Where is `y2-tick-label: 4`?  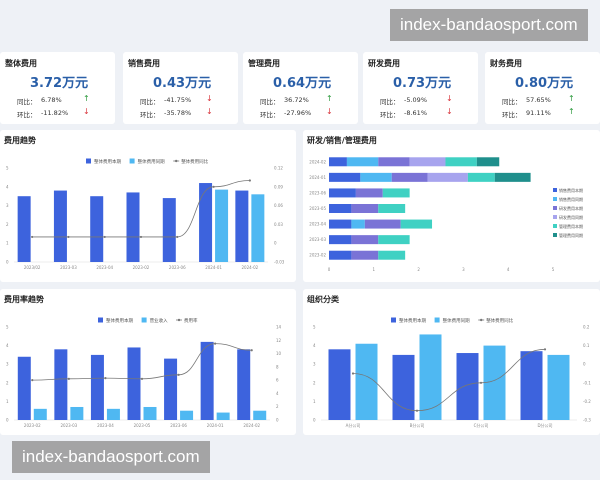 y2-tick-label: 4 is located at coordinates (277, 393).